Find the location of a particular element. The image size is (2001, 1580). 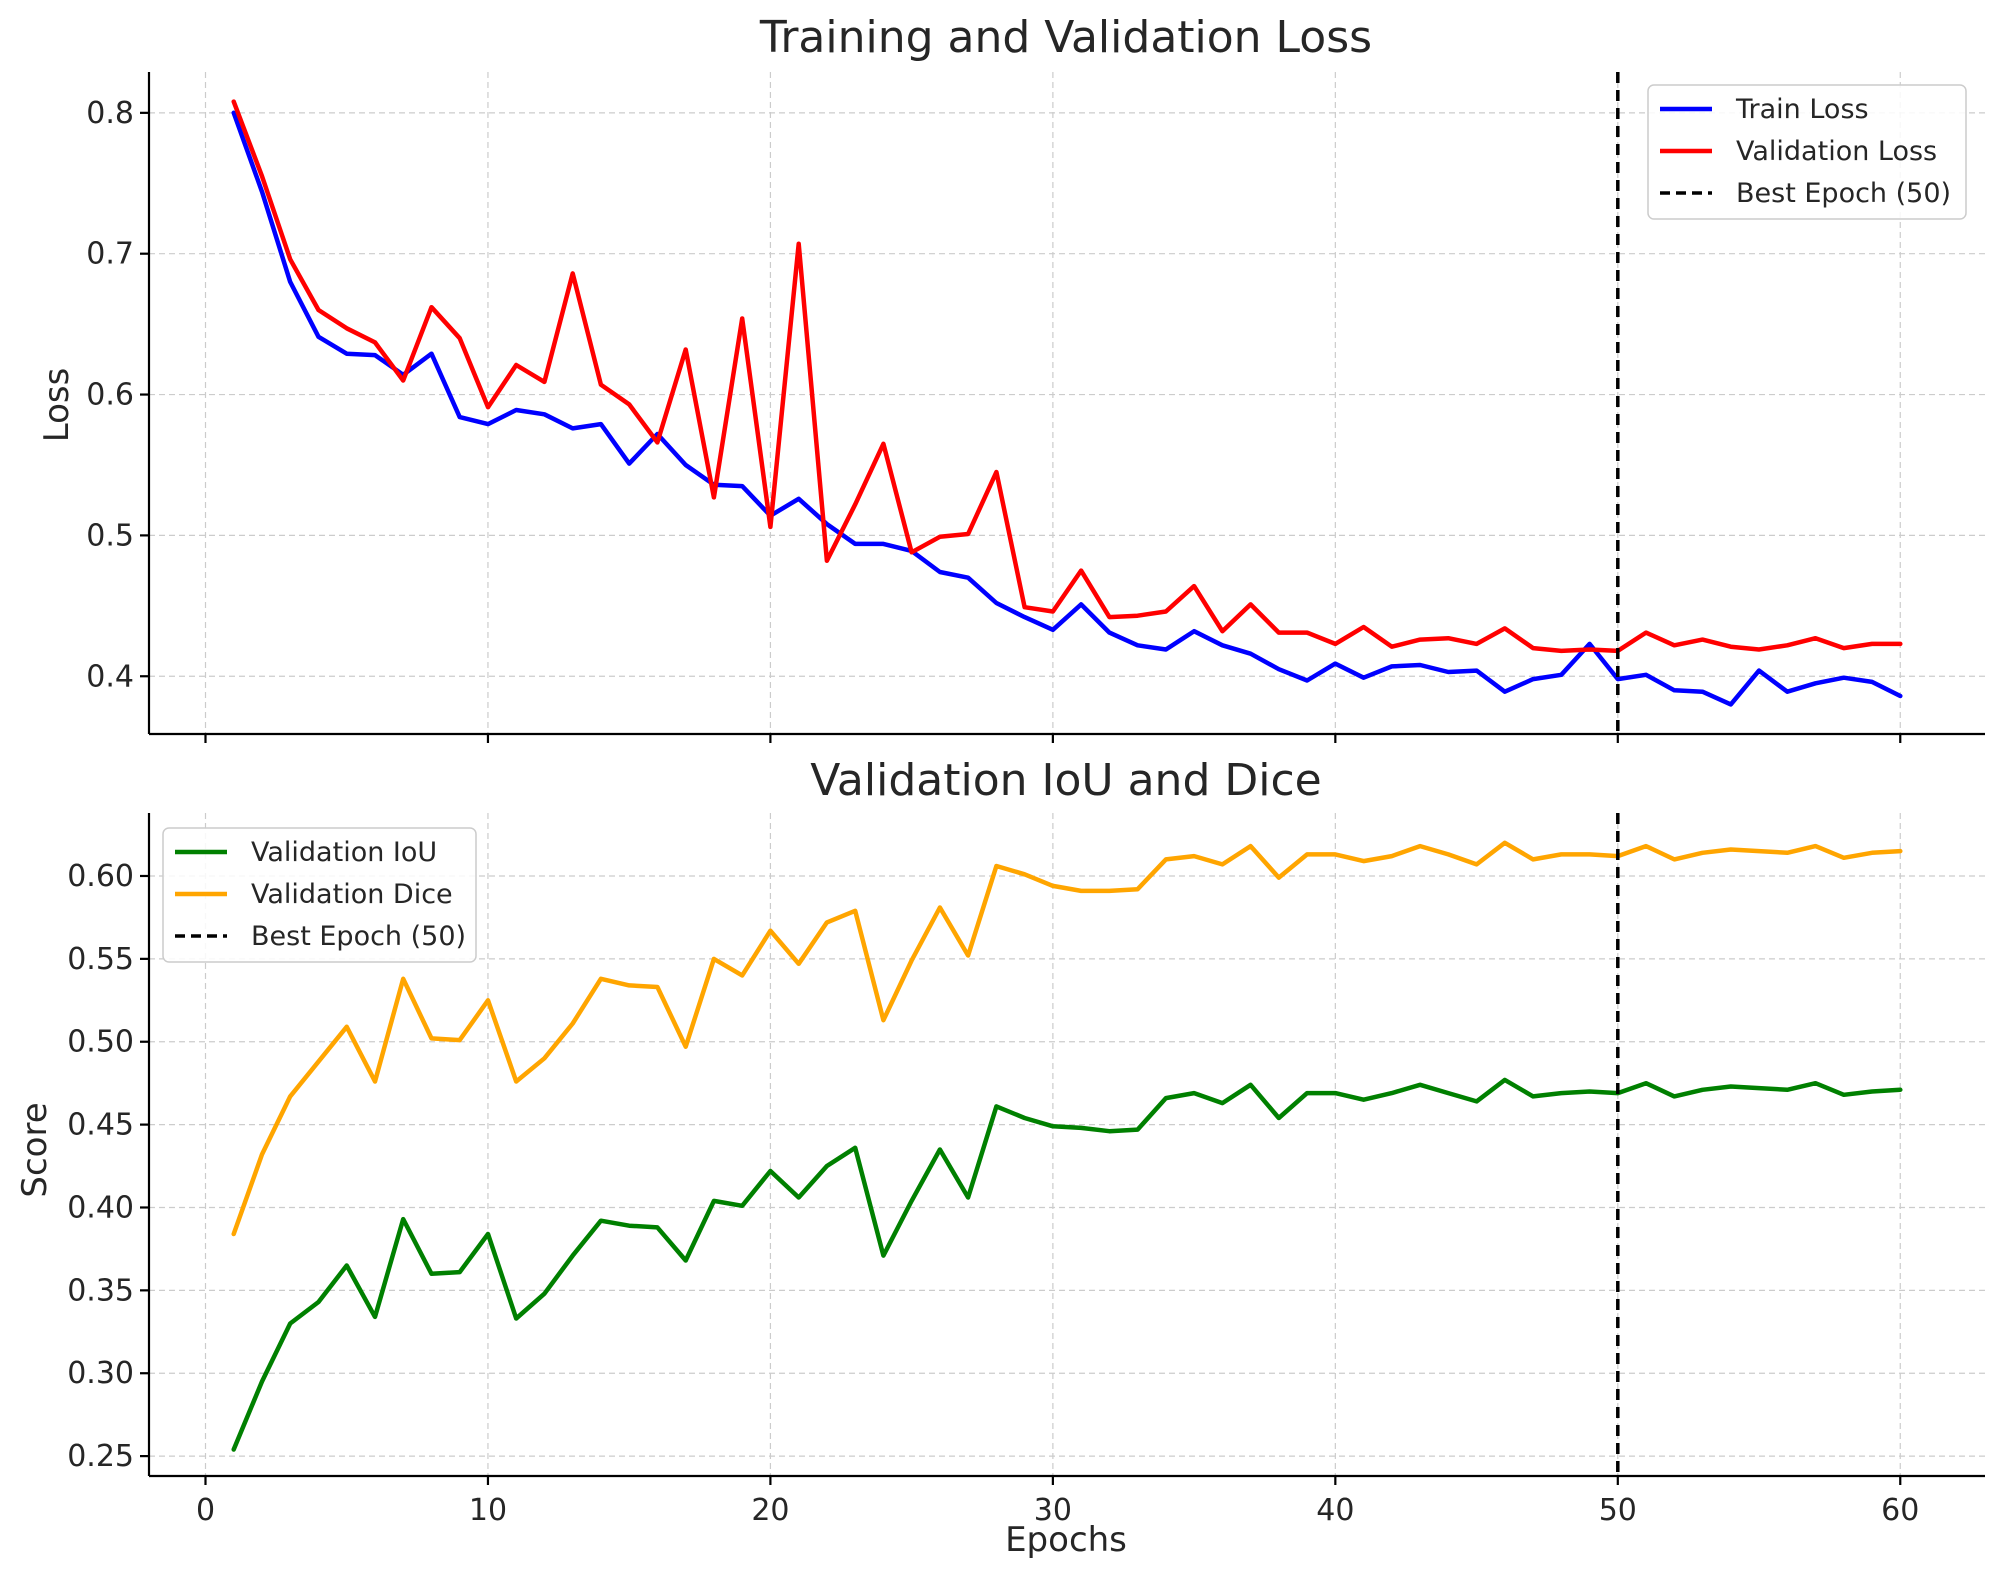

loss-y-axis-label: Loss is located at coordinates (57, 405).